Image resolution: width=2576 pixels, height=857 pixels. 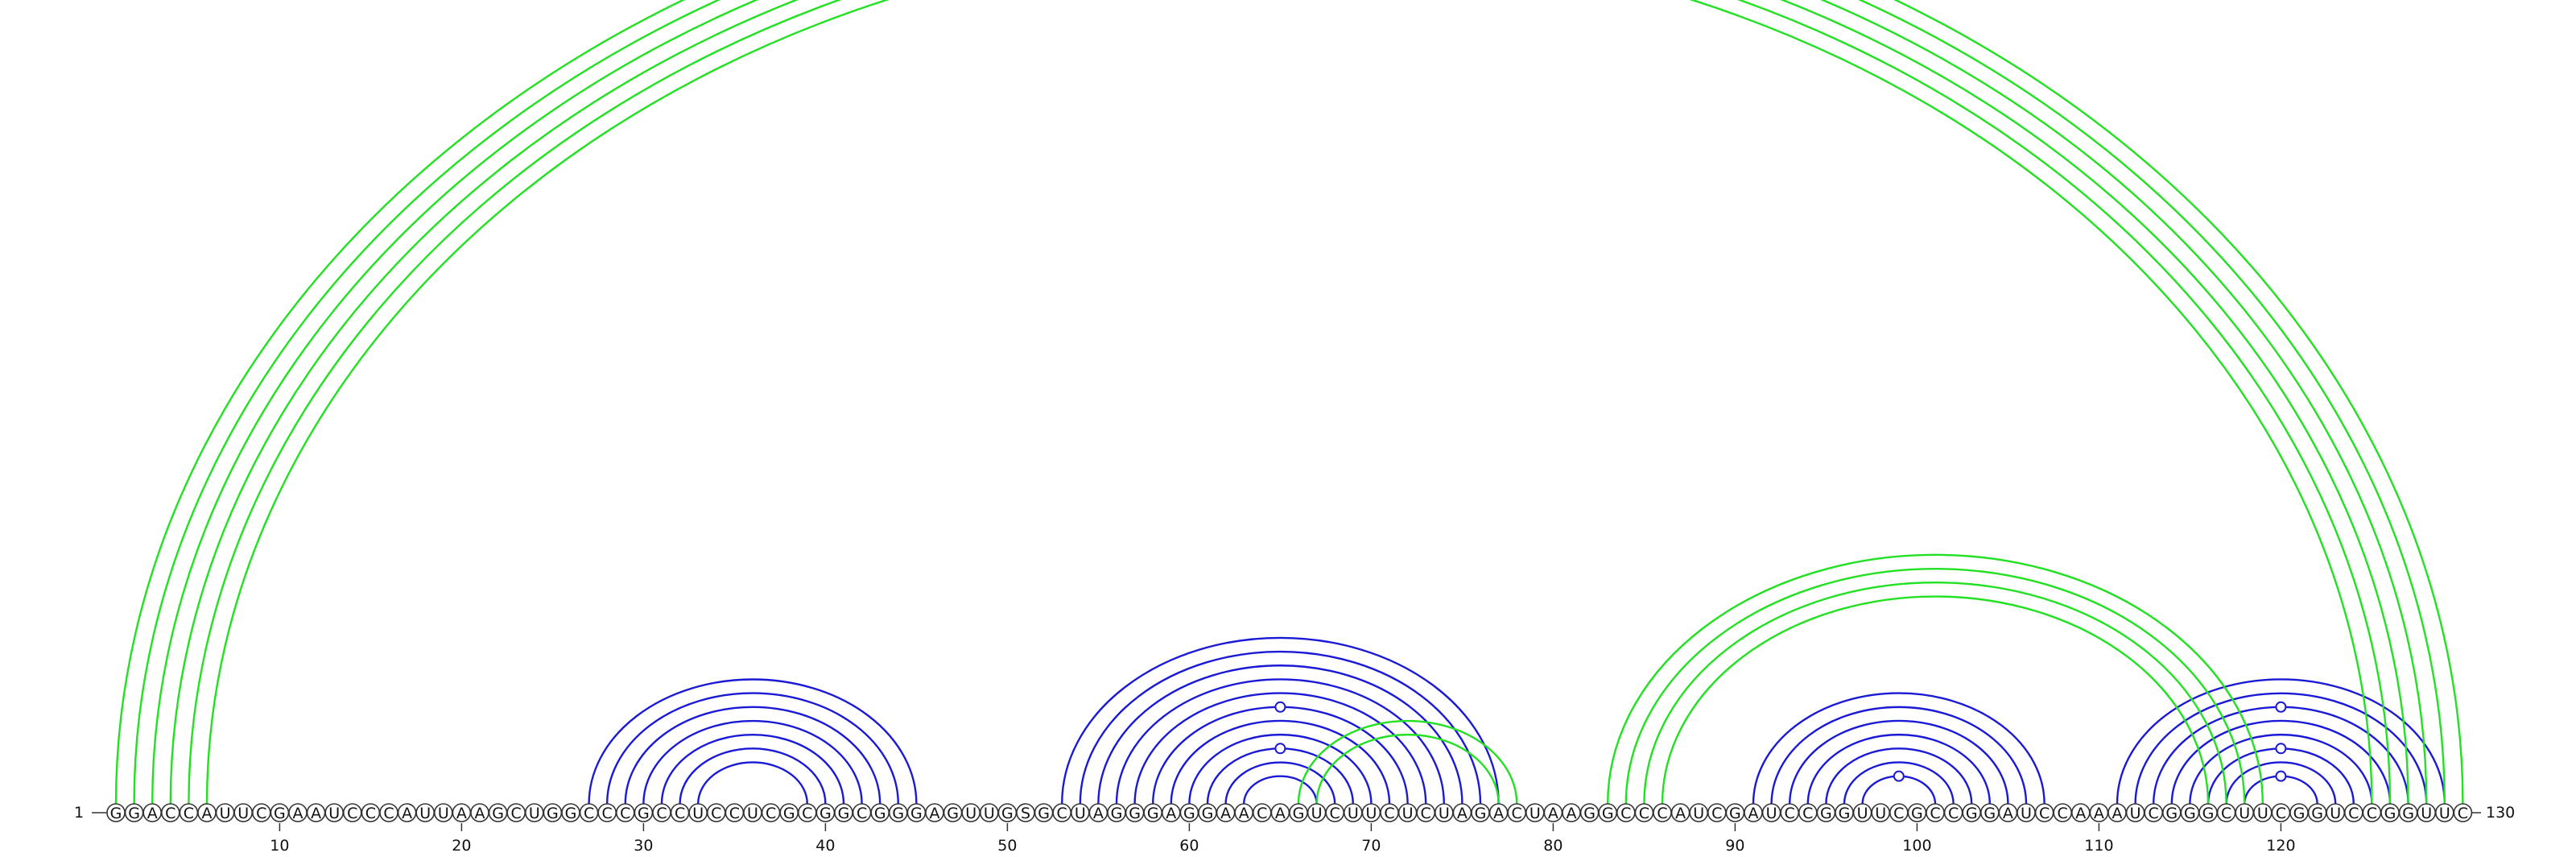 I want to click on position-tick-label: 80, so click(x=1553, y=846).